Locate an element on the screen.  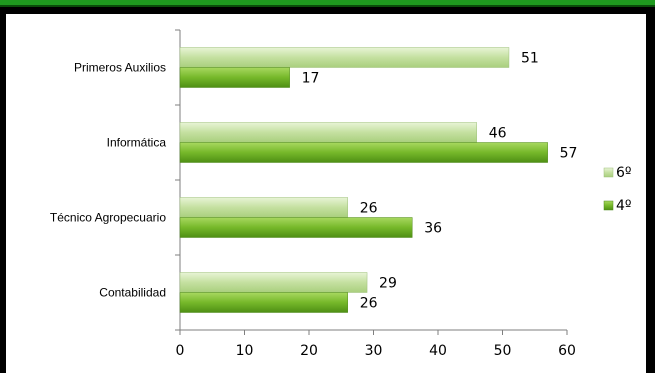
x-tick-label: 40 is located at coordinates (438, 351).